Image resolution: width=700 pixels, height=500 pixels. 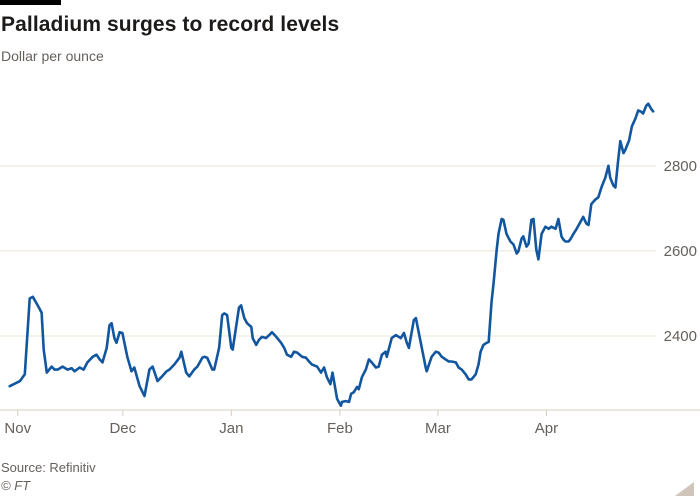 What do you see at coordinates (340, 428) in the screenshot?
I see `x-tick-label: Feb` at bounding box center [340, 428].